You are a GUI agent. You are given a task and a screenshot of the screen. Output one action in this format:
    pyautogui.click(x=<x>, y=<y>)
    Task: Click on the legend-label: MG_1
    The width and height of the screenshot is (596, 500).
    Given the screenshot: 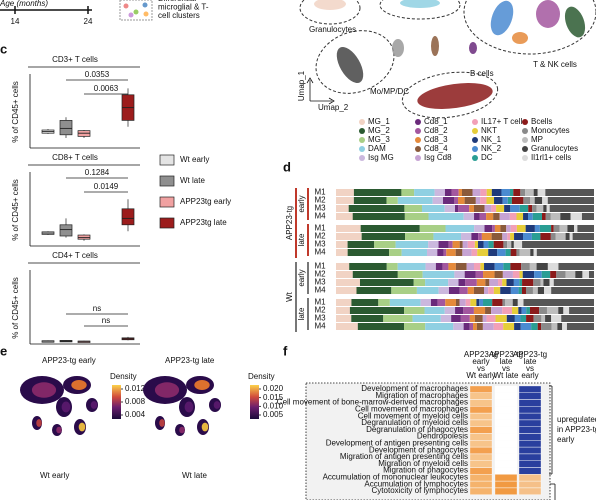 What is the action you would take?
    pyautogui.click(x=379, y=121)
    